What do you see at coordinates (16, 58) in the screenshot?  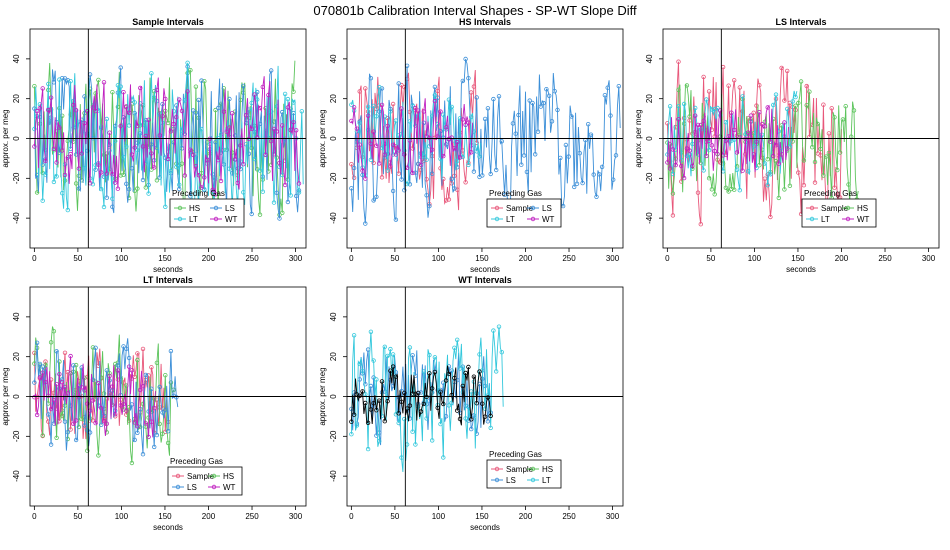 I see `y-tick-label: 40` at bounding box center [16, 58].